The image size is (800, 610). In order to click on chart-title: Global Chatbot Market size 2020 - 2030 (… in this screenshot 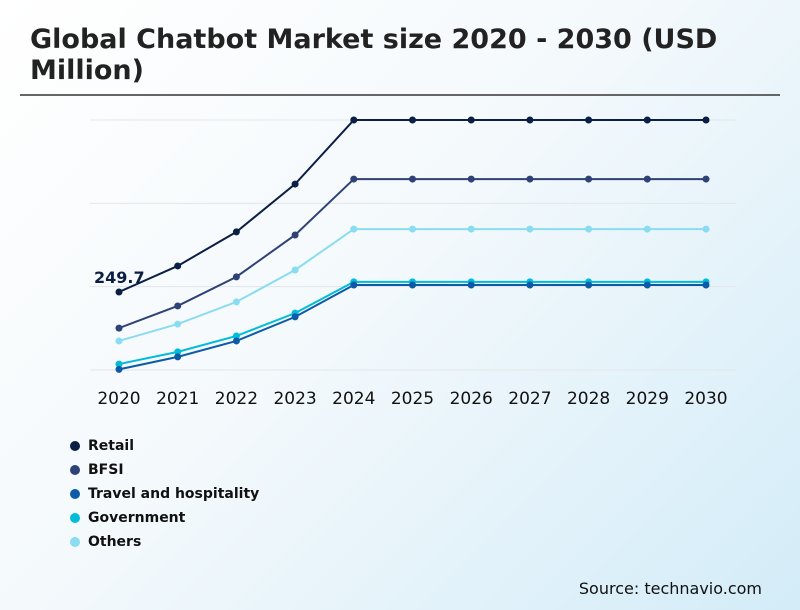, I will do `click(374, 55)`.